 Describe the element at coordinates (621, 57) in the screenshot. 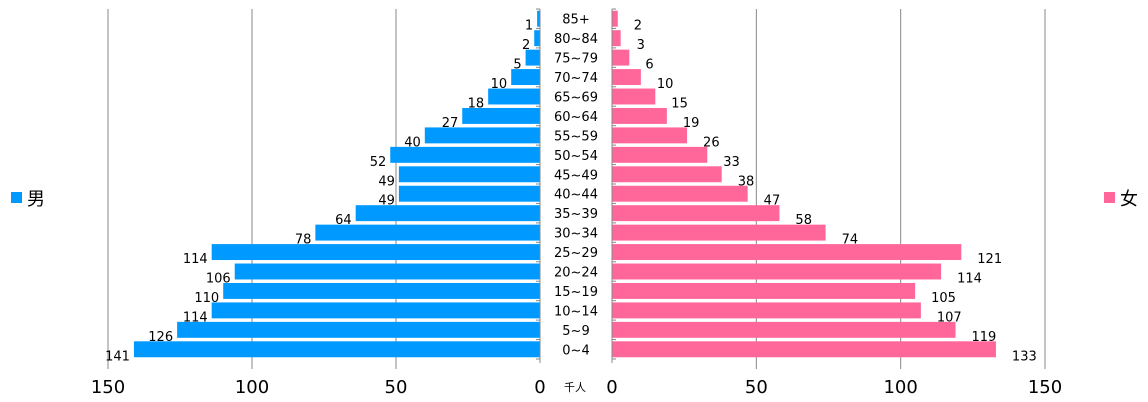

I see `female-bar-75~79` at that location.